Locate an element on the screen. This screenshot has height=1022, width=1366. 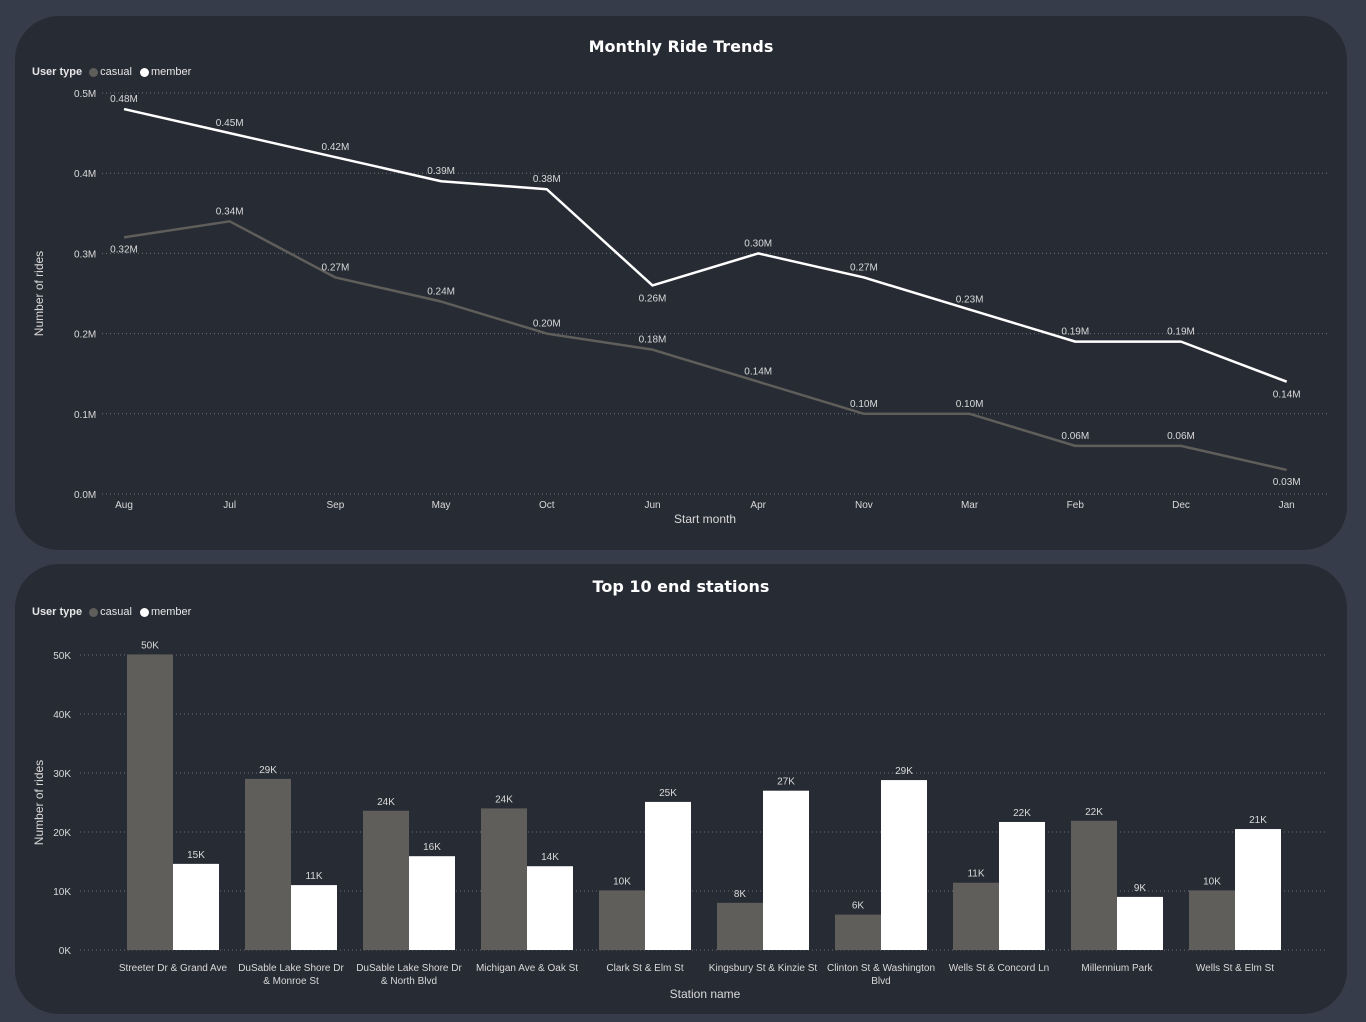
x-tick-label: Oct is located at coordinates (547, 505).